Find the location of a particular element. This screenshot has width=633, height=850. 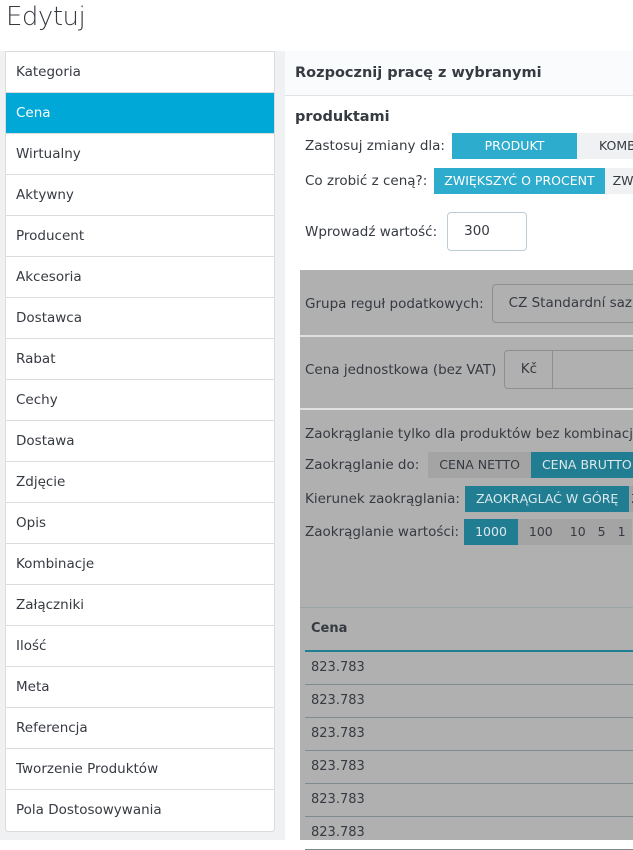

round-down-button: ZA is located at coordinates (631, 499).